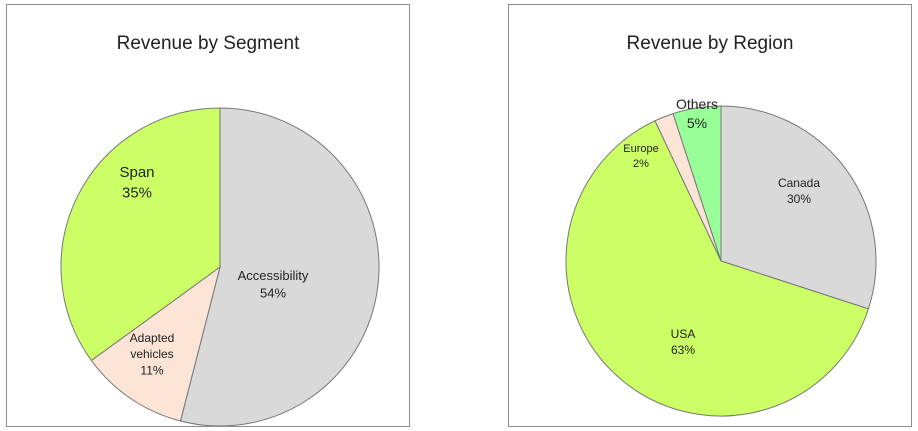 Image resolution: width=918 pixels, height=431 pixels. What do you see at coordinates (152, 354) in the screenshot?
I see `slice-label-adapted-vehicles: Adapted vehicles 11%` at bounding box center [152, 354].